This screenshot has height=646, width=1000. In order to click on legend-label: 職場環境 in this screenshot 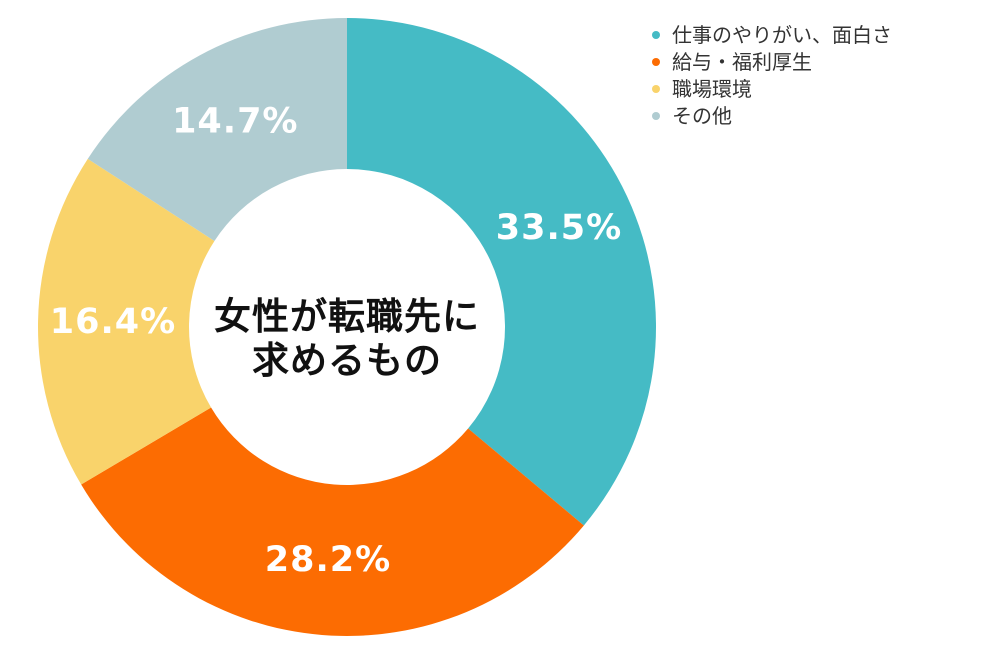, I will do `click(712, 89)`.